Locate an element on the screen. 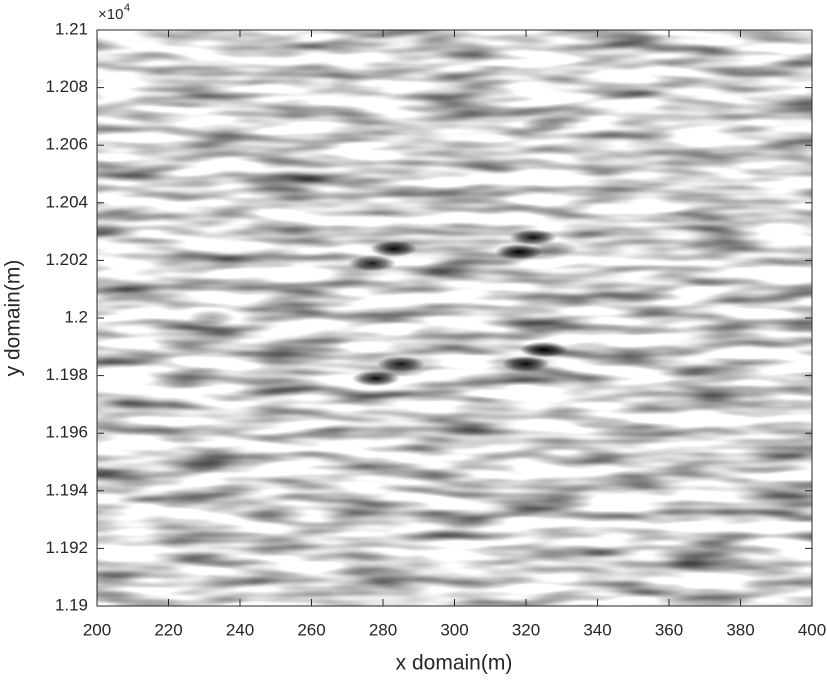 The width and height of the screenshot is (827, 681). y-multiplier: ×10 is located at coordinates (110, 14).